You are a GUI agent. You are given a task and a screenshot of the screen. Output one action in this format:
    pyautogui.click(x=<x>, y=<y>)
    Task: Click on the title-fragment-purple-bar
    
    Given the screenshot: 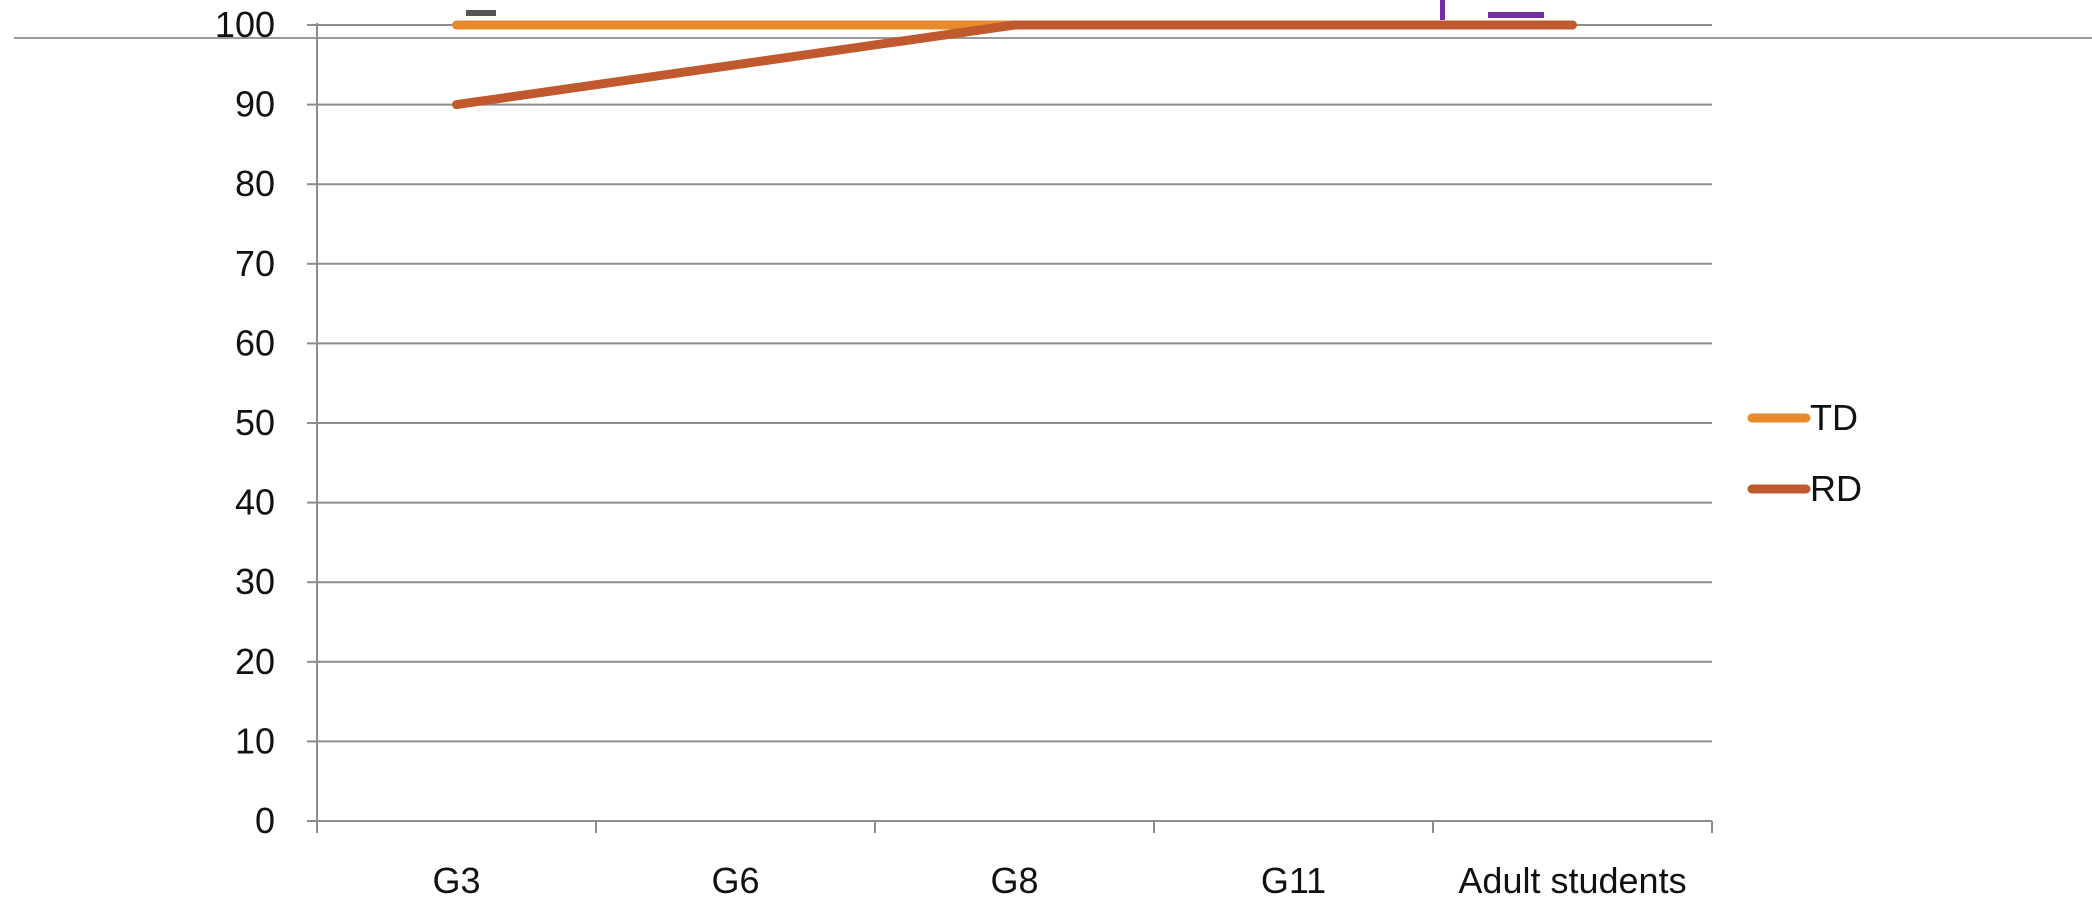 What is the action you would take?
    pyautogui.click(x=1442, y=10)
    